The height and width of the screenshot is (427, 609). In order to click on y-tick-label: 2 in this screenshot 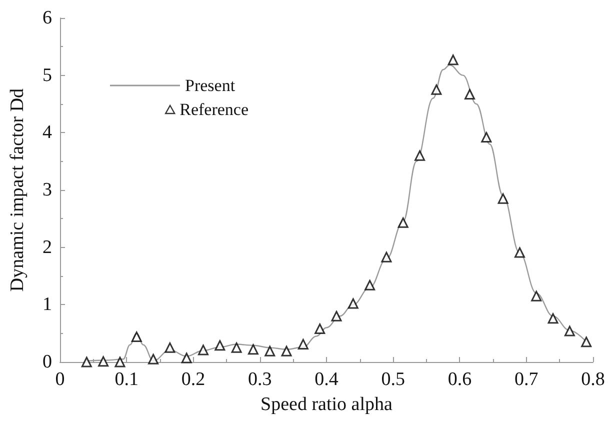, I will do `click(47, 247)`.